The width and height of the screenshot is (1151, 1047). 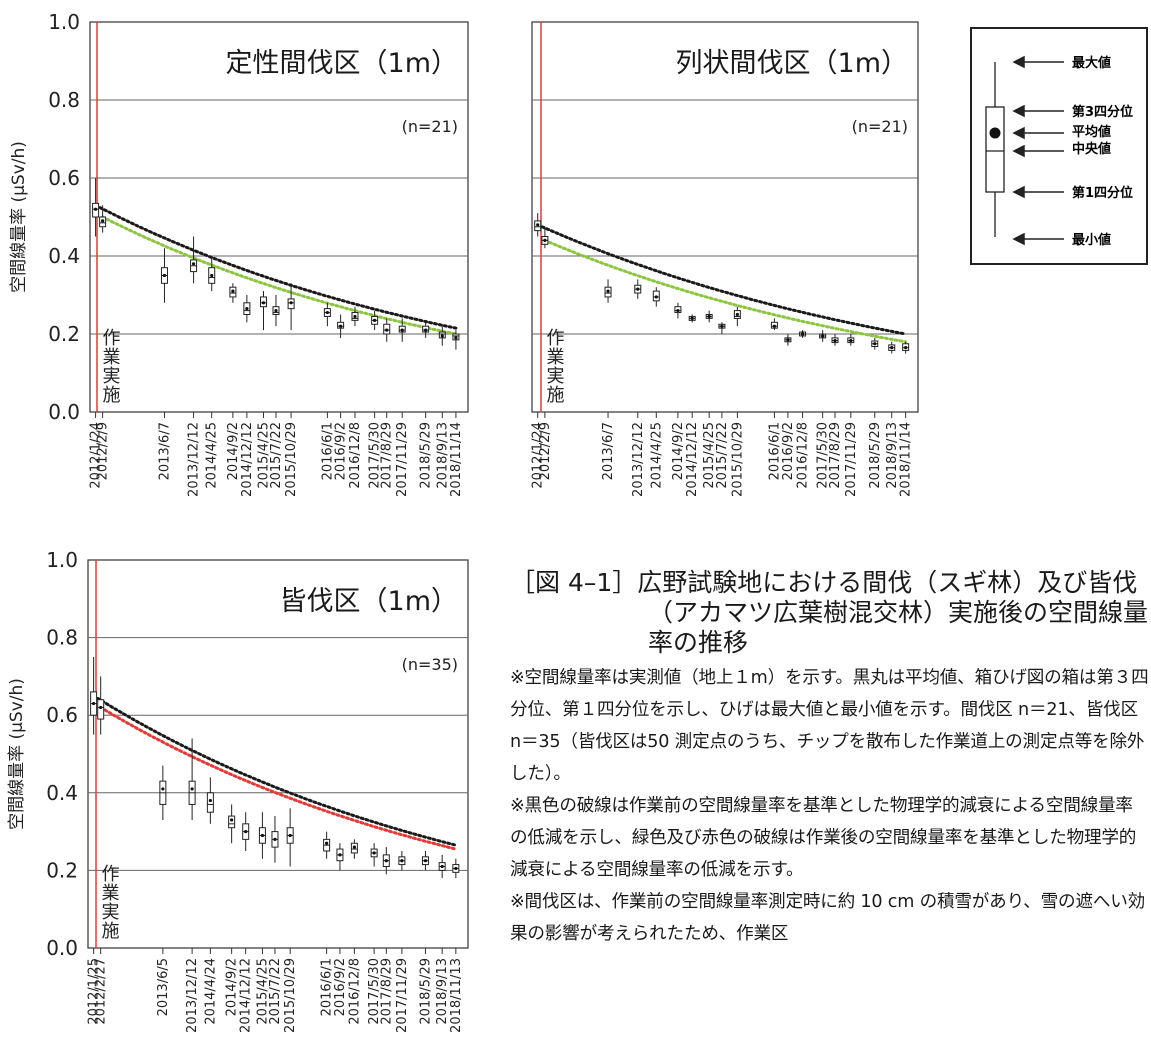 I want to click on plot-frame, so click(x=279, y=217).